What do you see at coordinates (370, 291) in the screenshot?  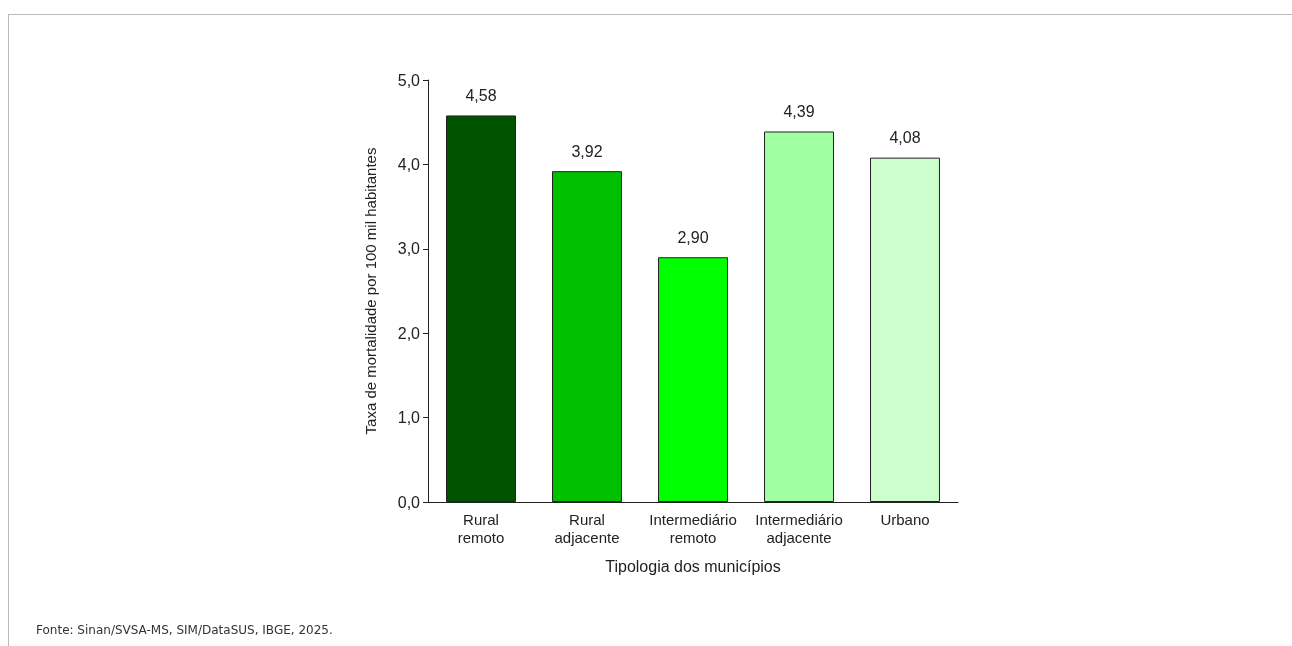 I see `y-axis-title: Taxa de mortalidade por 100 mil habitantes` at bounding box center [370, 291].